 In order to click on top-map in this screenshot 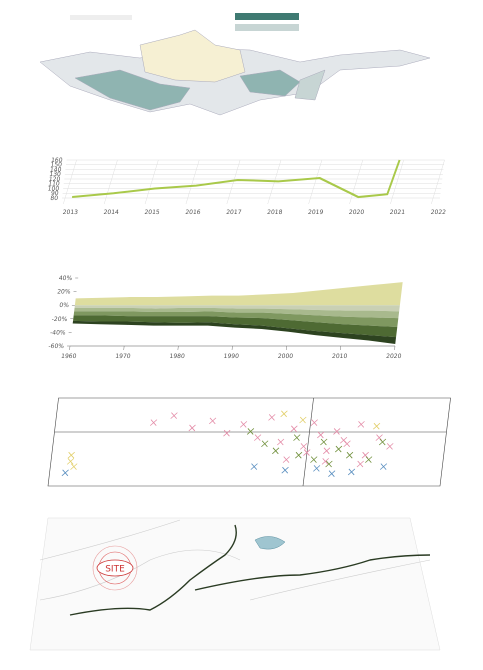, I will do `click(235, 64)`.